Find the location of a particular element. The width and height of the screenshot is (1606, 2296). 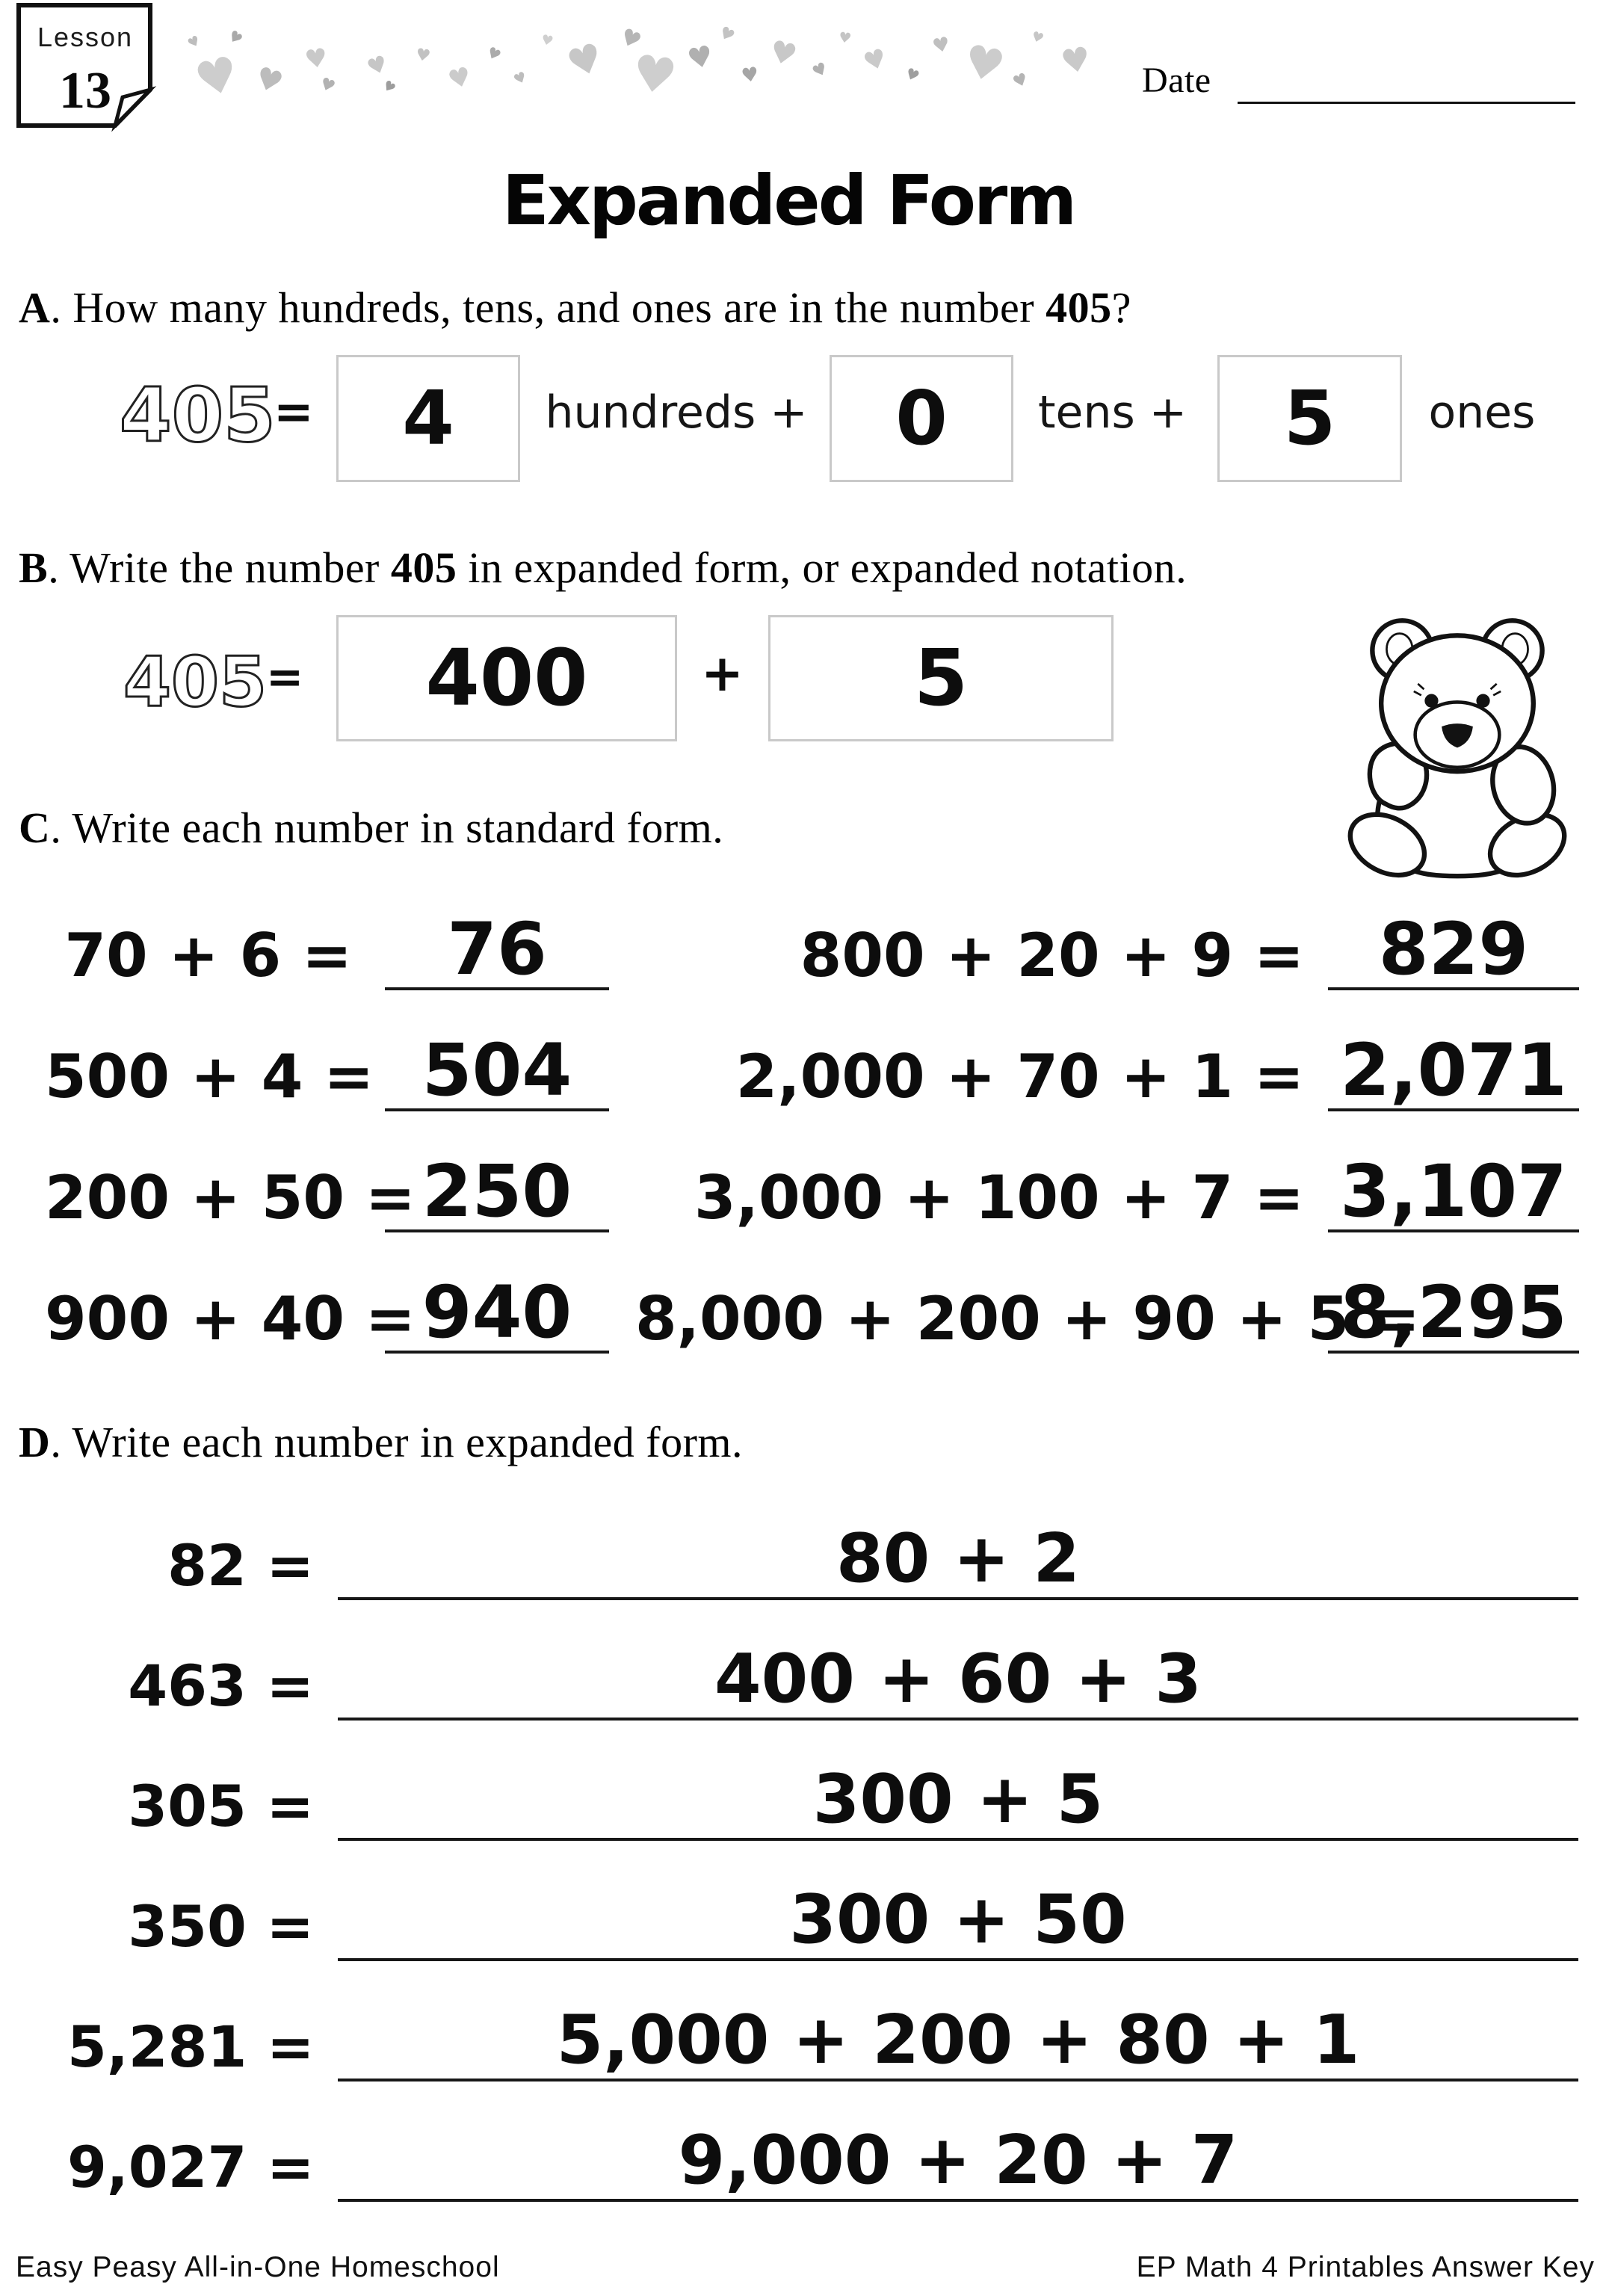

footer-left: Easy Peasy All-in-One Homeschool is located at coordinates (258, 2267).